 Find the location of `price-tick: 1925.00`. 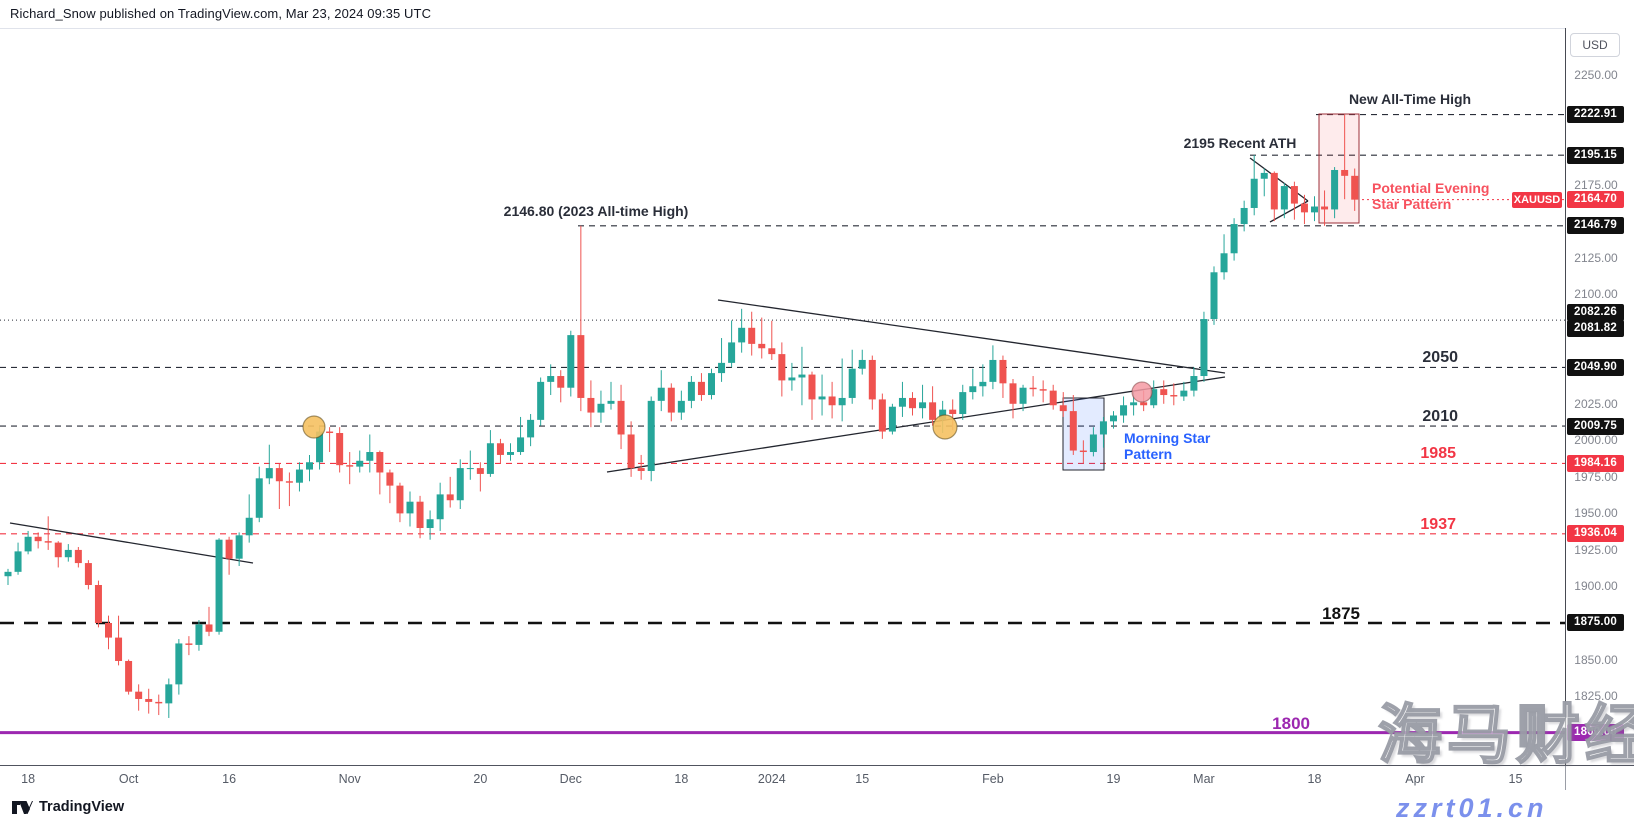

price-tick: 1925.00 is located at coordinates (1596, 549).